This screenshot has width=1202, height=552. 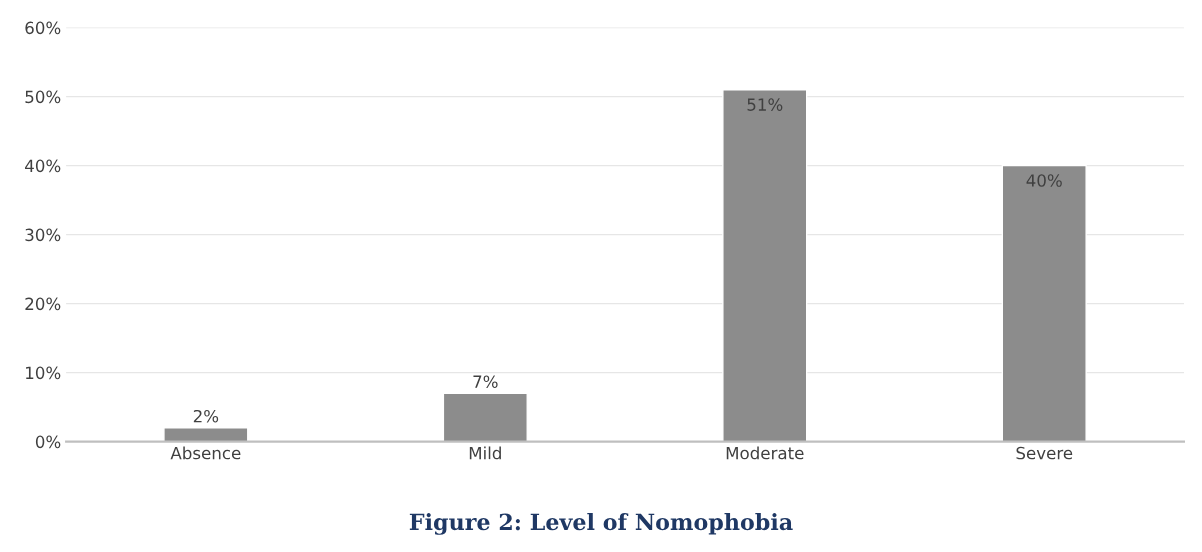 What do you see at coordinates (43, 166) in the screenshot?
I see `y-tick-label: 40%` at bounding box center [43, 166].